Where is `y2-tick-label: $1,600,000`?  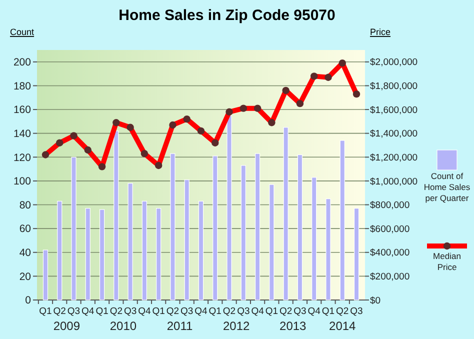
y2-tick-label: $1,600,000 is located at coordinates (394, 110).